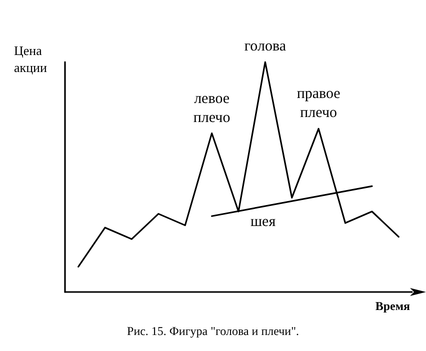 This screenshot has width=426, height=351. Describe the element at coordinates (265, 46) in the screenshot. I see `text: голова` at that location.